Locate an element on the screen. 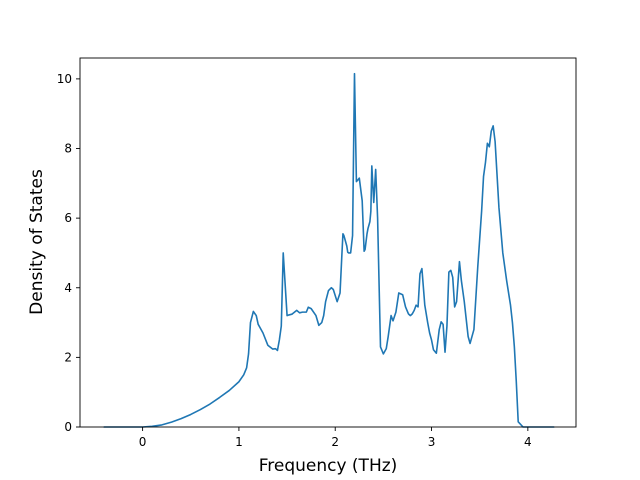 The image size is (640, 480). x-tick-label: 0 is located at coordinates (143, 442).